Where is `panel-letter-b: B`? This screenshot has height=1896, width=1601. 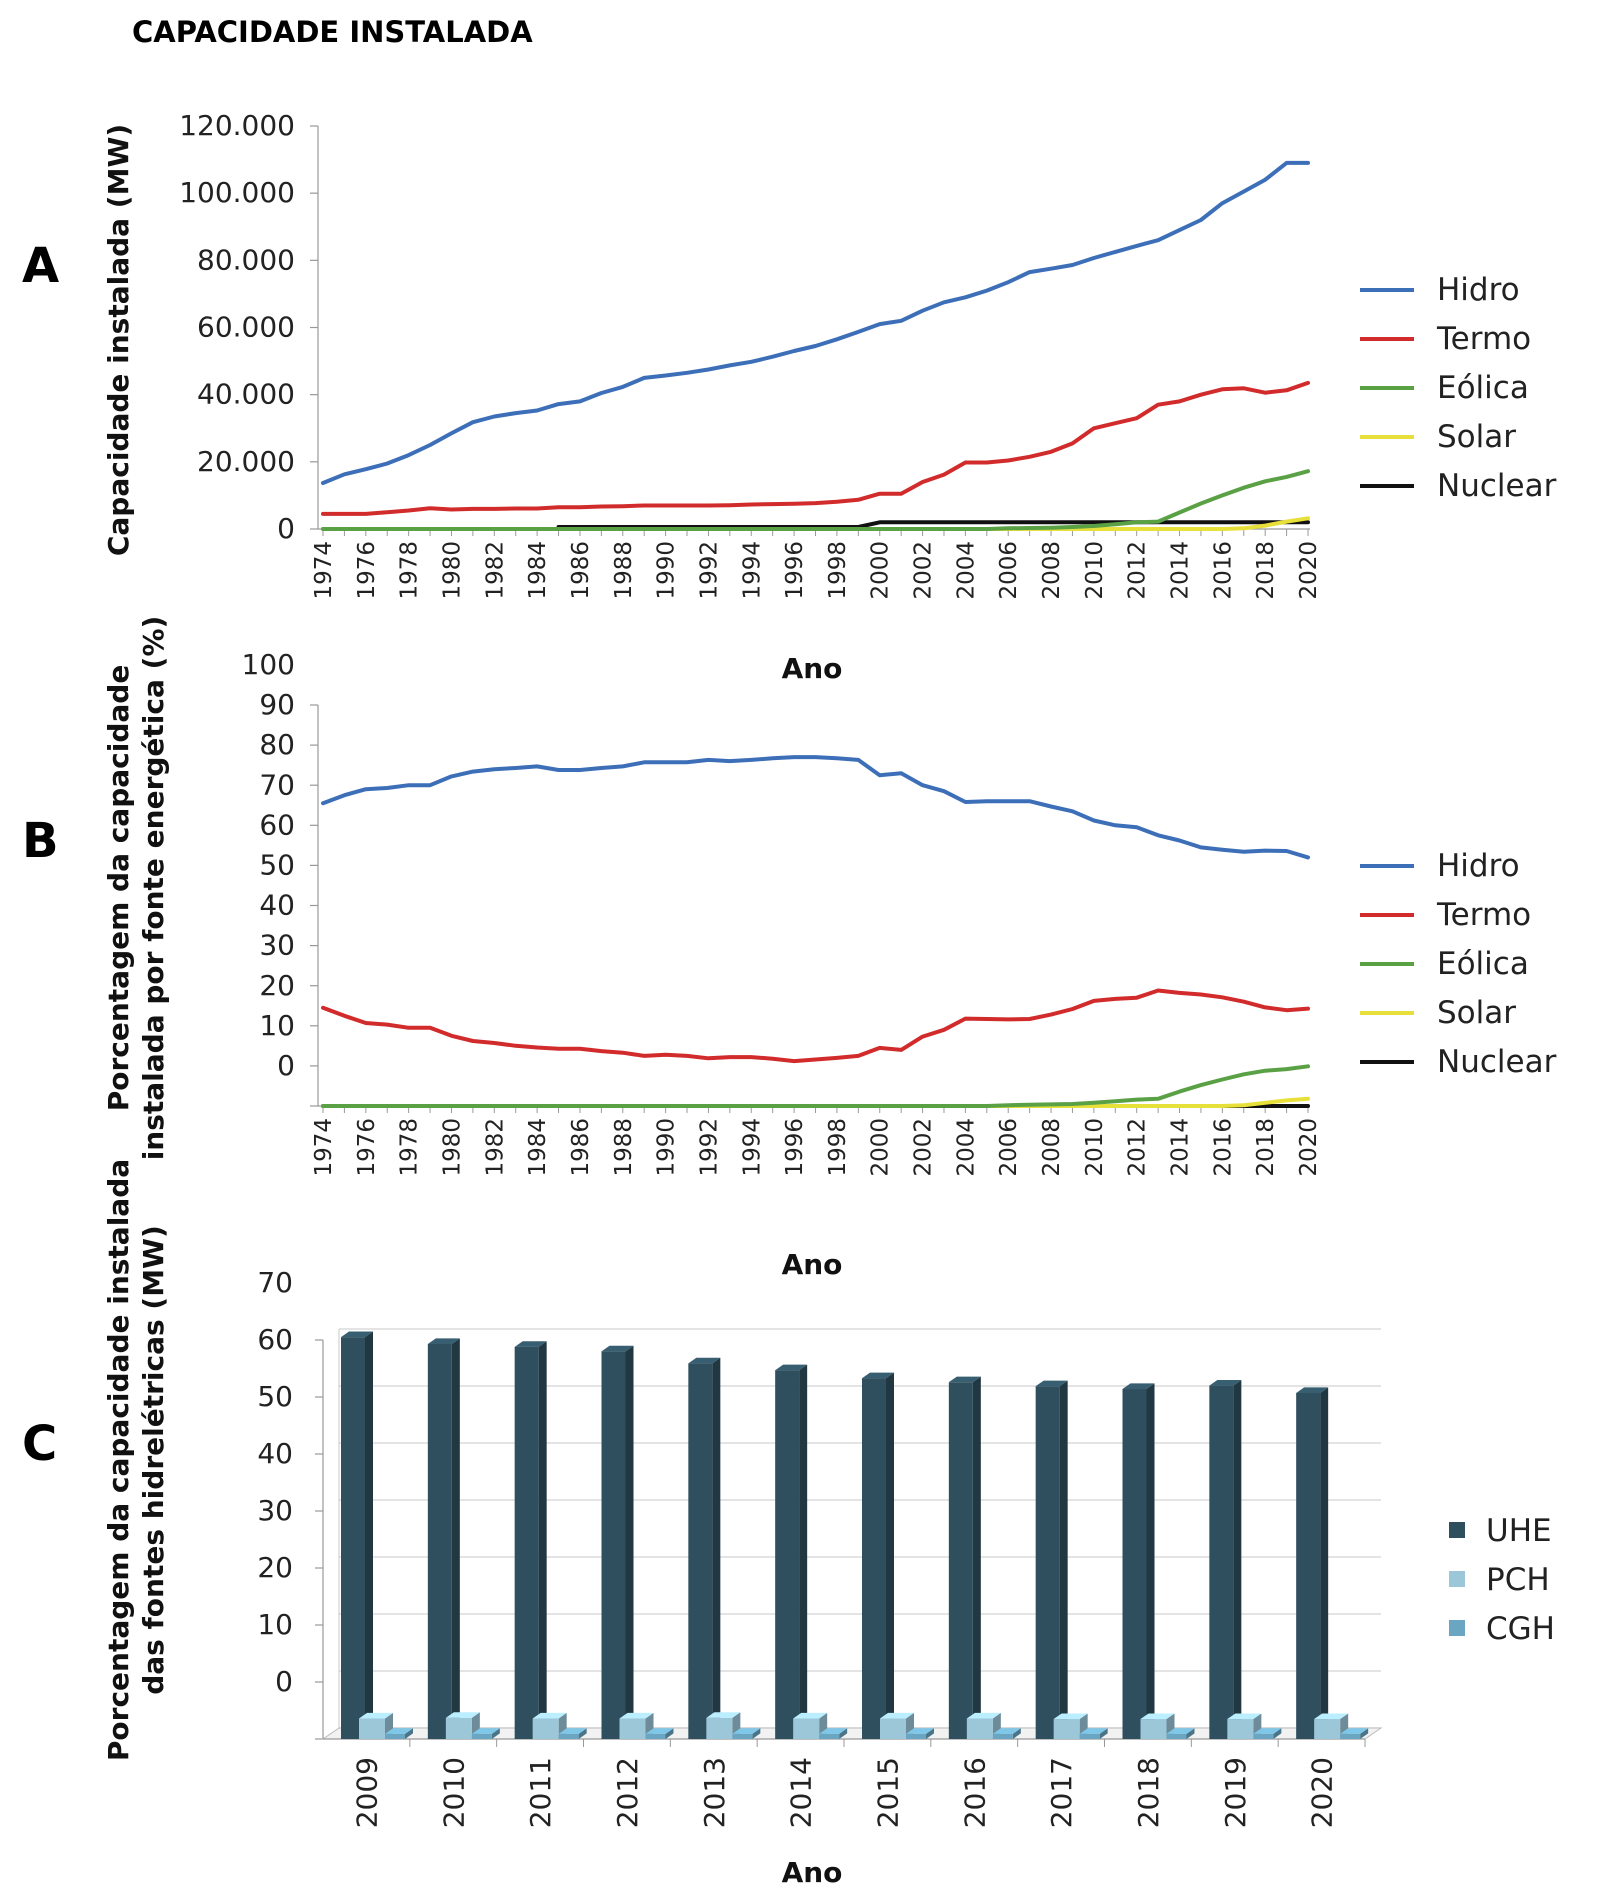 panel-letter-b: B is located at coordinates (40, 841).